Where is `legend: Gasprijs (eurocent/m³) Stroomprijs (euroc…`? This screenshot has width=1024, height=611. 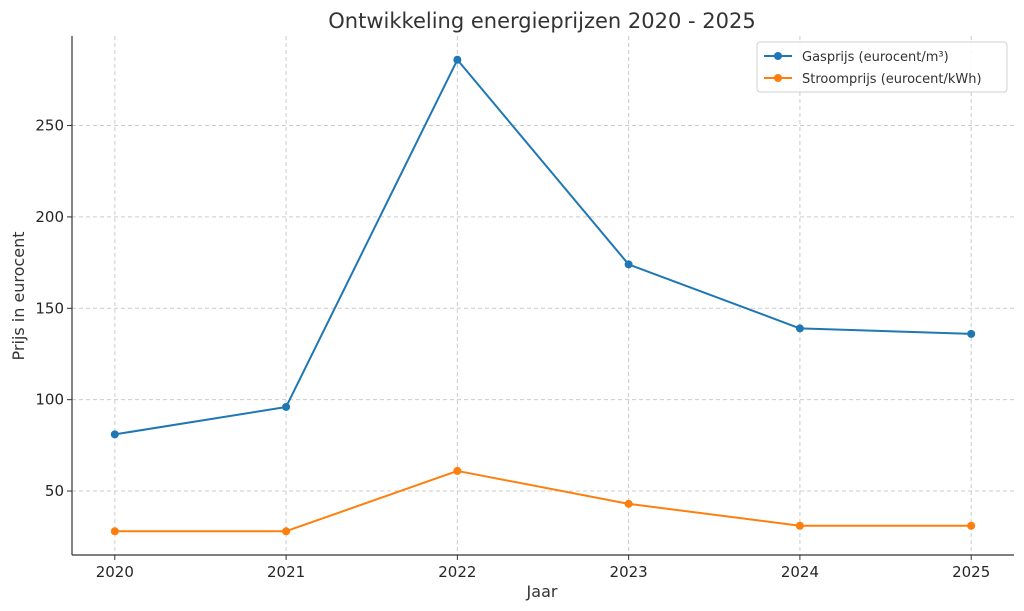 legend: Gasprijs (eurocent/m³) Stroomprijs (euroc… is located at coordinates (882, 67).